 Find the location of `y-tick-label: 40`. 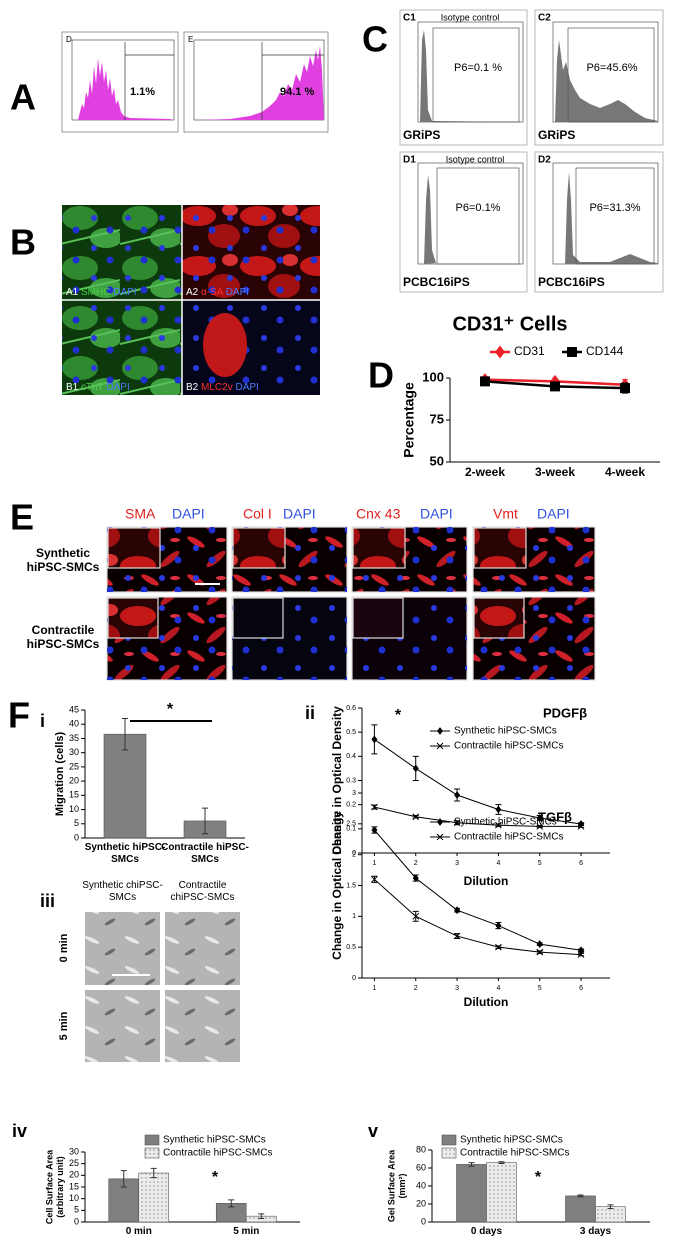

y-tick-label: 40 is located at coordinates (74, 724).